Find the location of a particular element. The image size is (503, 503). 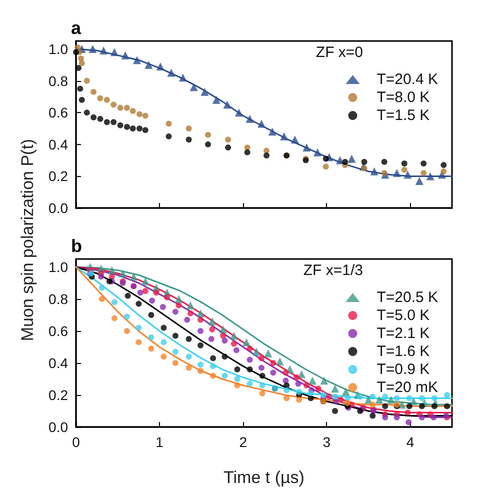

legend-label: T=1.5 K is located at coordinates (403, 115).